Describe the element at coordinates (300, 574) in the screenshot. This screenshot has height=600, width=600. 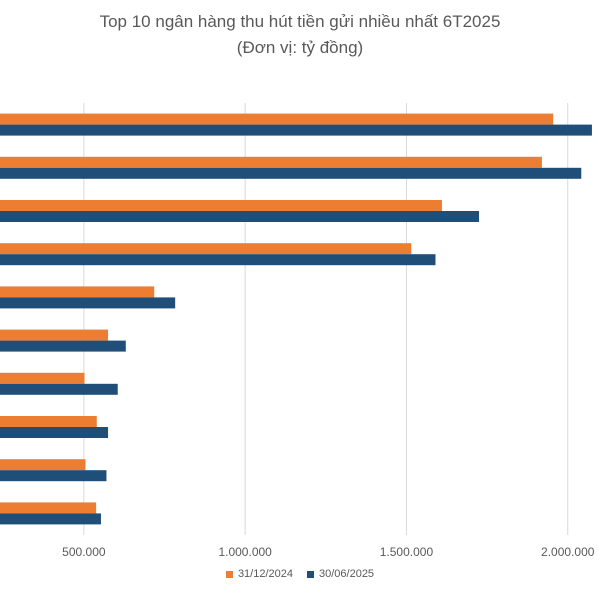
I see `legend: 31/12/2024 30/06/2025` at that location.